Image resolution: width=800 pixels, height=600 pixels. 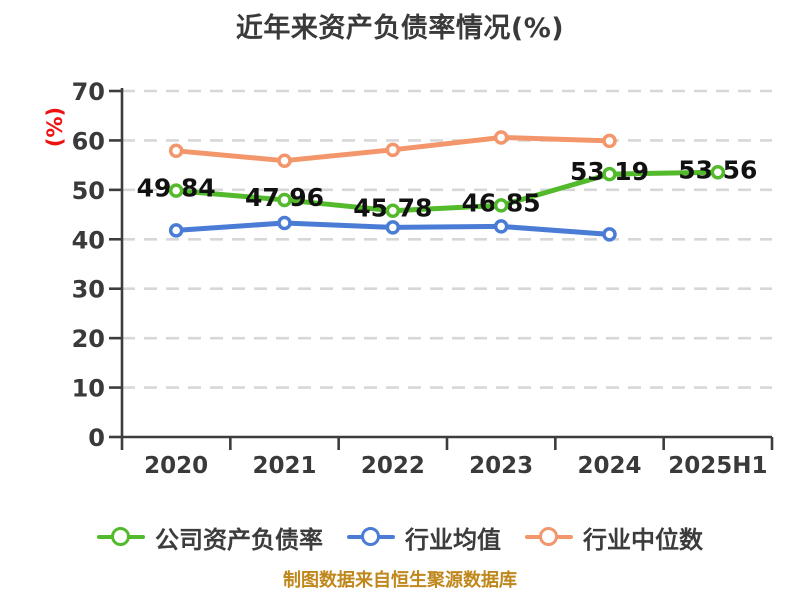 I want to click on data-source-note: 制图数据来自恒生聚源数据库, so click(x=400, y=580).